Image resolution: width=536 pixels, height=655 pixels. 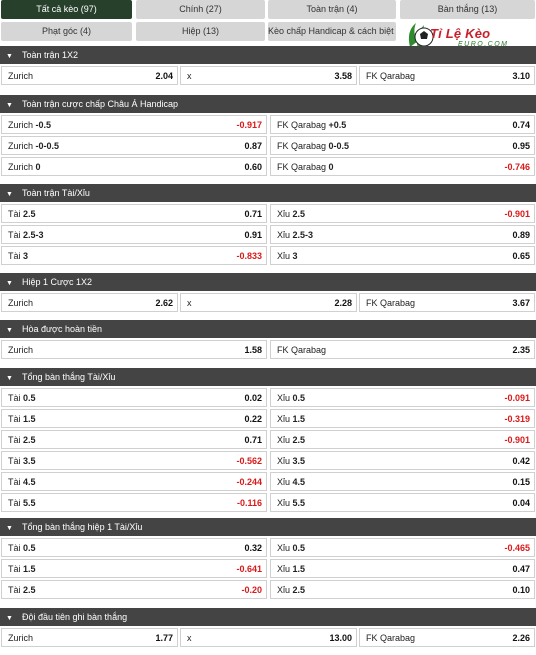 What do you see at coordinates (134, 460) in the screenshot?
I see `odds-cell: Tài 3.5 -0.562` at bounding box center [134, 460].